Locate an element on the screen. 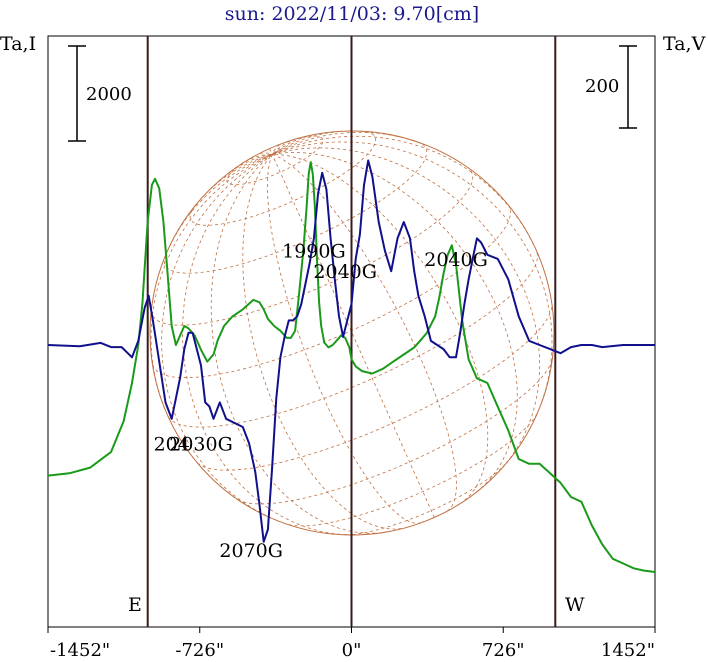 Image resolution: width=708 pixels, height=662 pixels. left-scale-bar is located at coordinates (77, 93).